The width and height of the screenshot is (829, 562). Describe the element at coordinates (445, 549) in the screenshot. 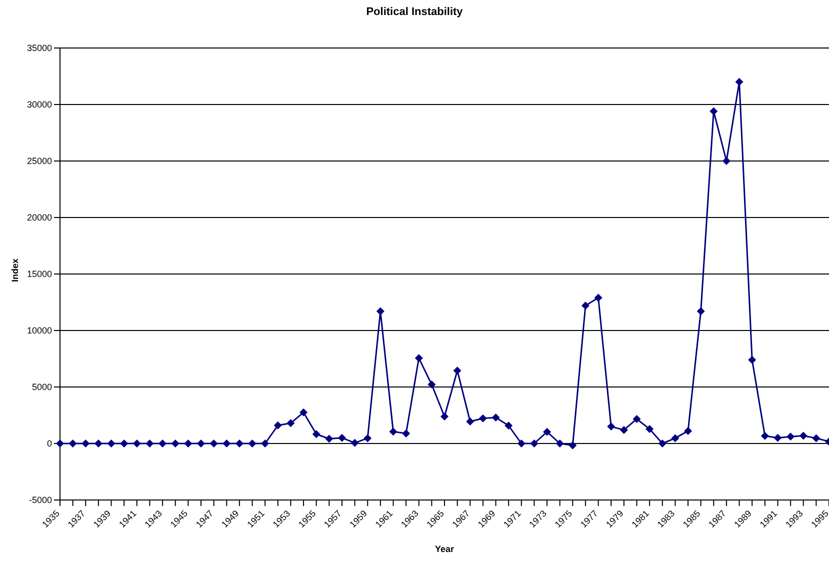

I see `x-axis-title: Year` at that location.